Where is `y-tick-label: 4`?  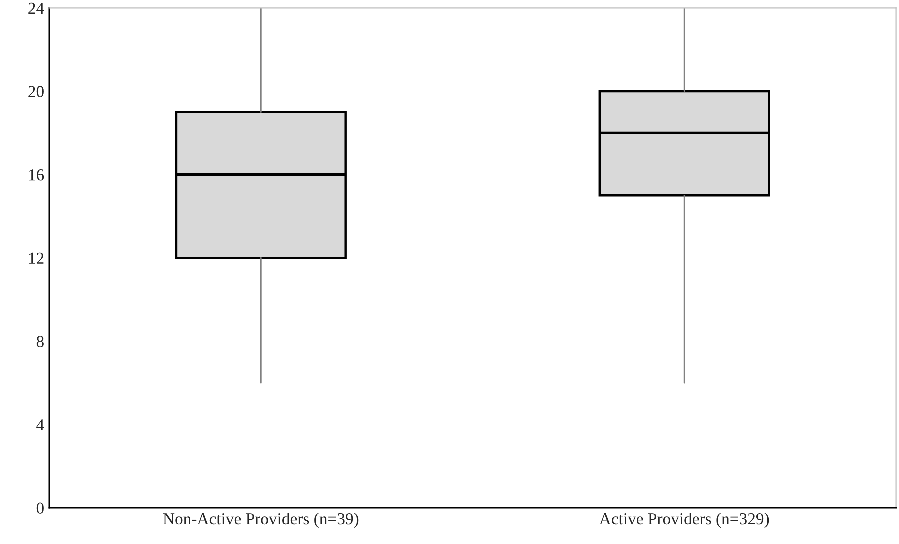
y-tick-label: 4 is located at coordinates (40, 425).